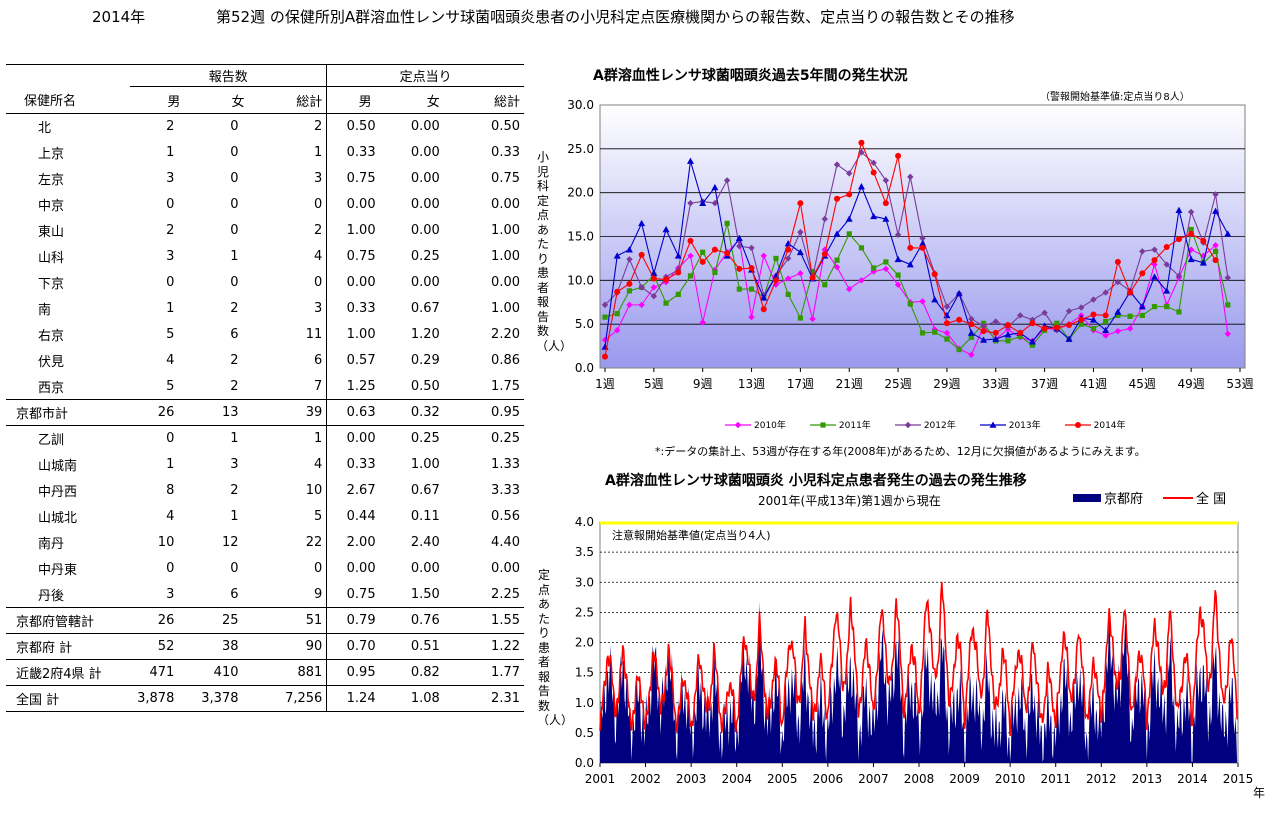  I want to click on cell-f: 410, so click(226, 672).